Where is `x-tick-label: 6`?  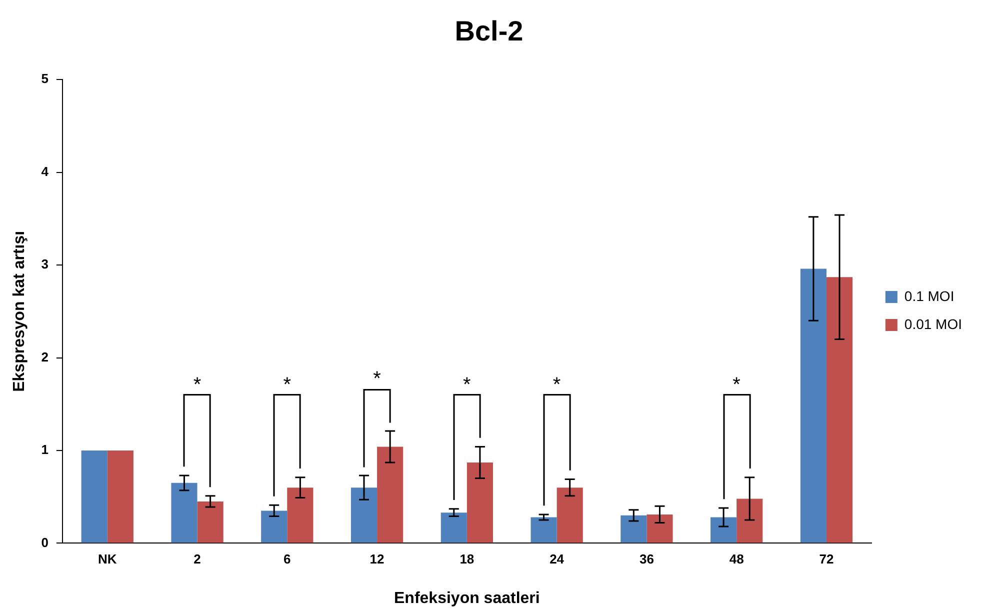
x-tick-label: 6 is located at coordinates (287, 559).